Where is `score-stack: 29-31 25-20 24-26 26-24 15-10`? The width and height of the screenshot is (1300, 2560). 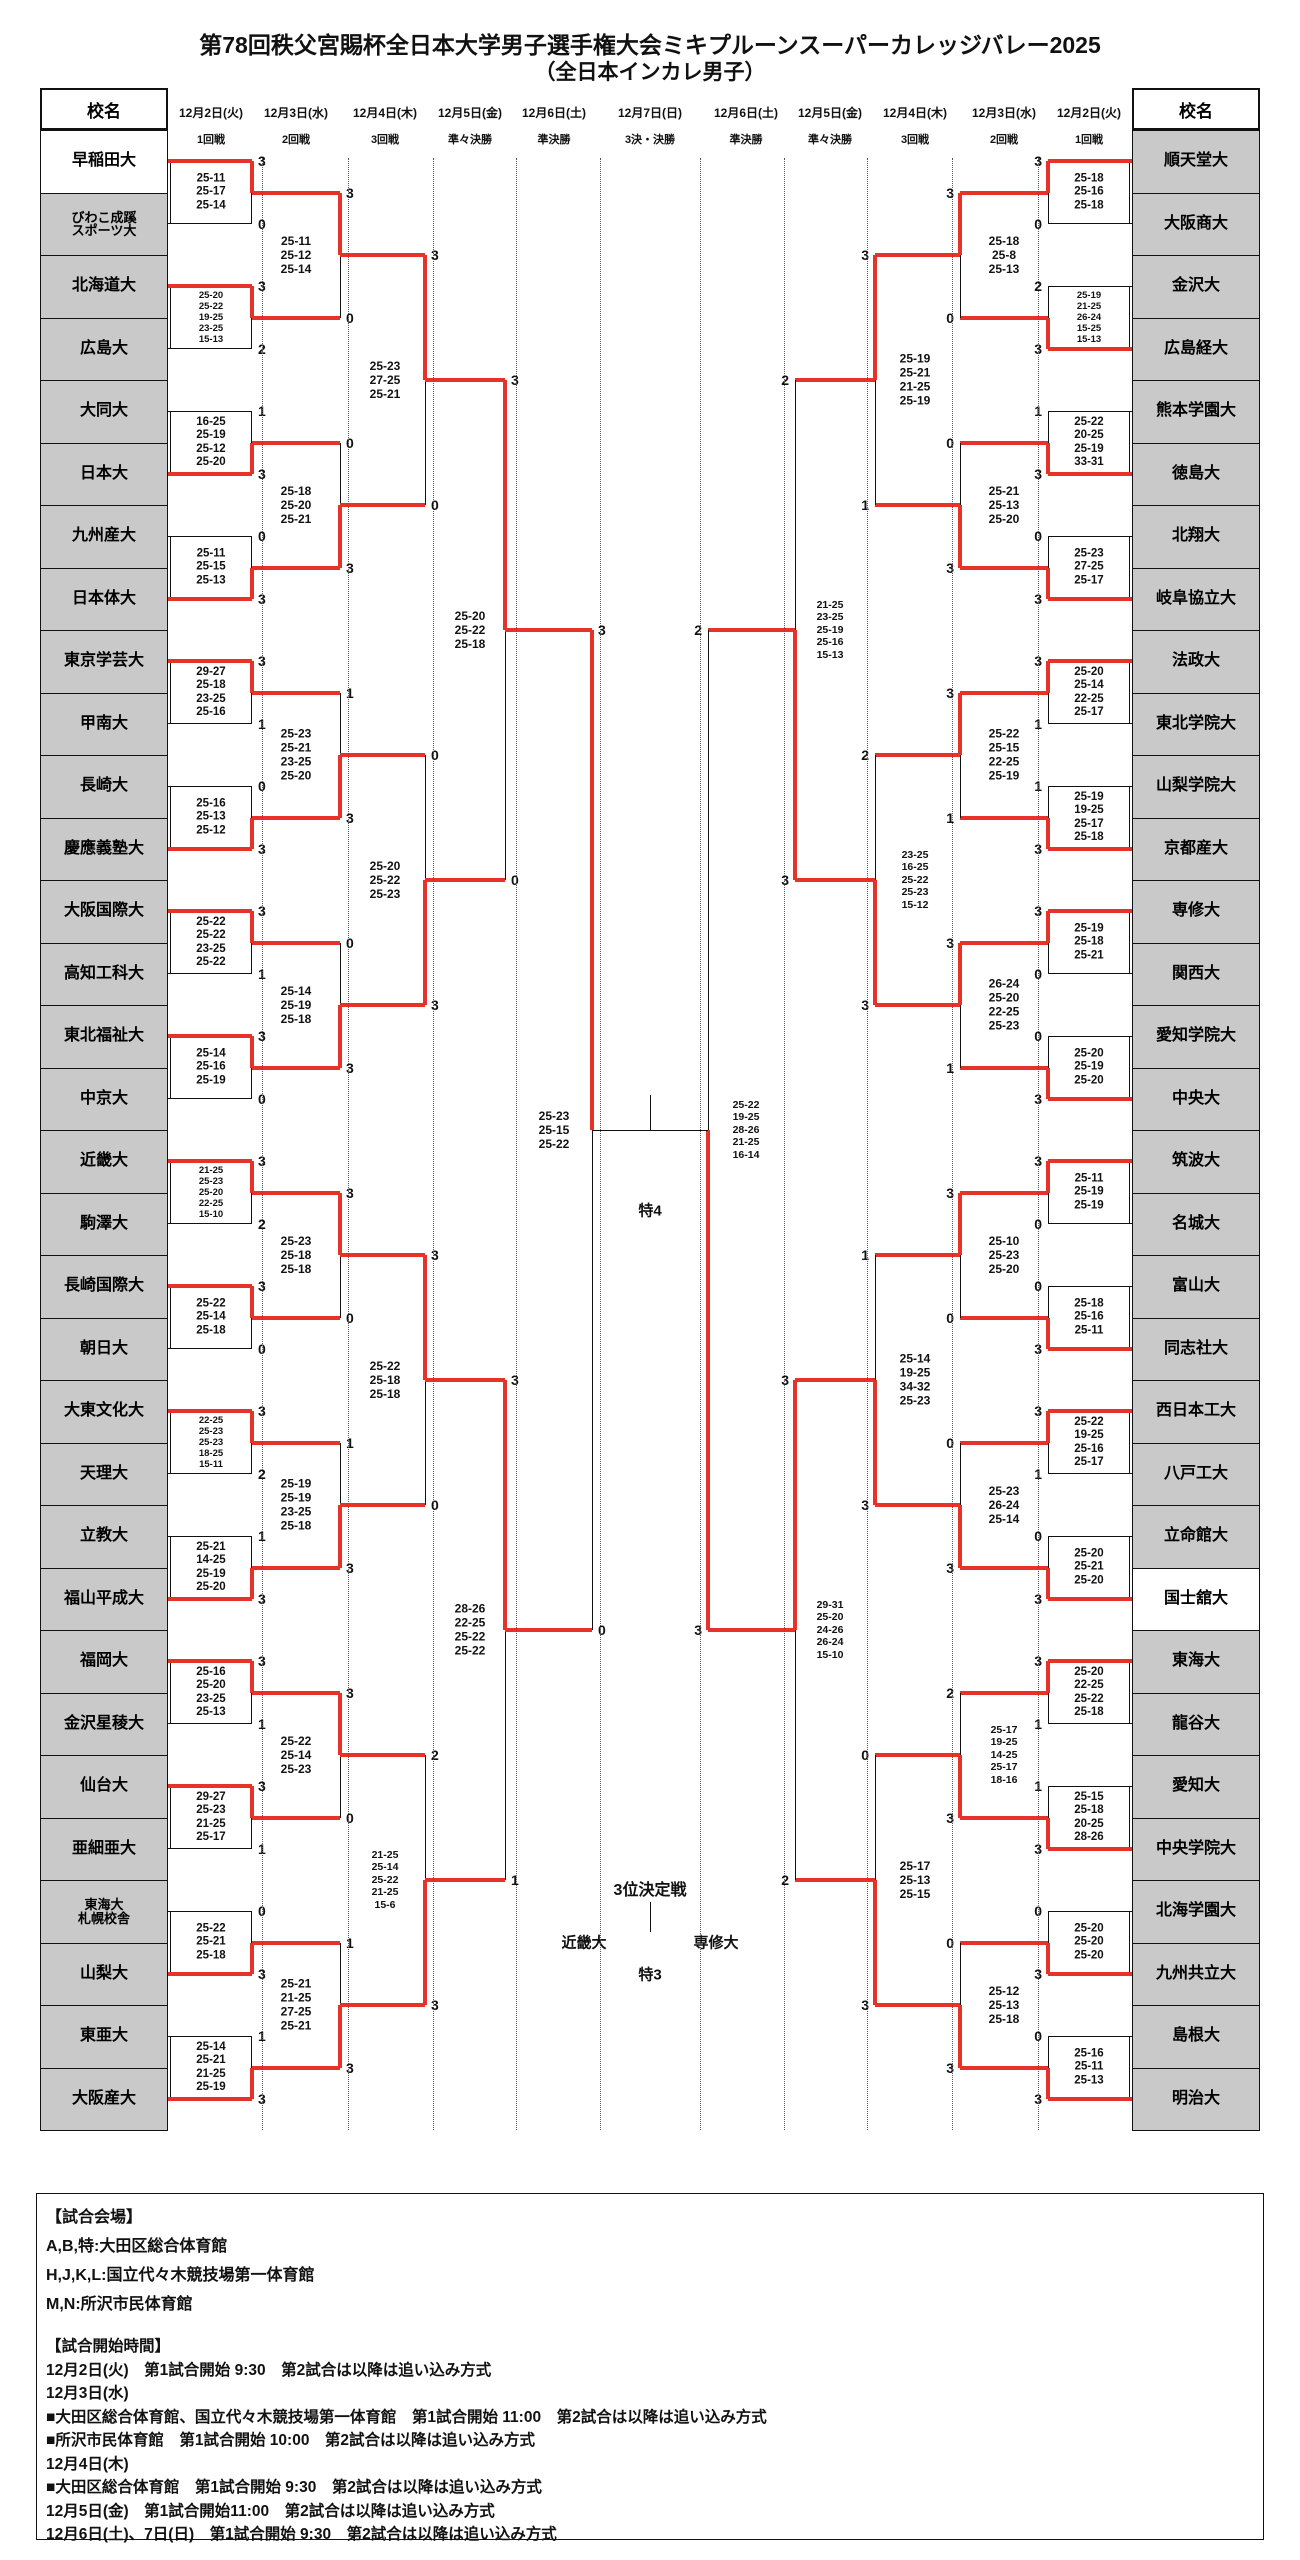 score-stack: 29-31 25-20 24-26 26-24 15-10 is located at coordinates (830, 1630).